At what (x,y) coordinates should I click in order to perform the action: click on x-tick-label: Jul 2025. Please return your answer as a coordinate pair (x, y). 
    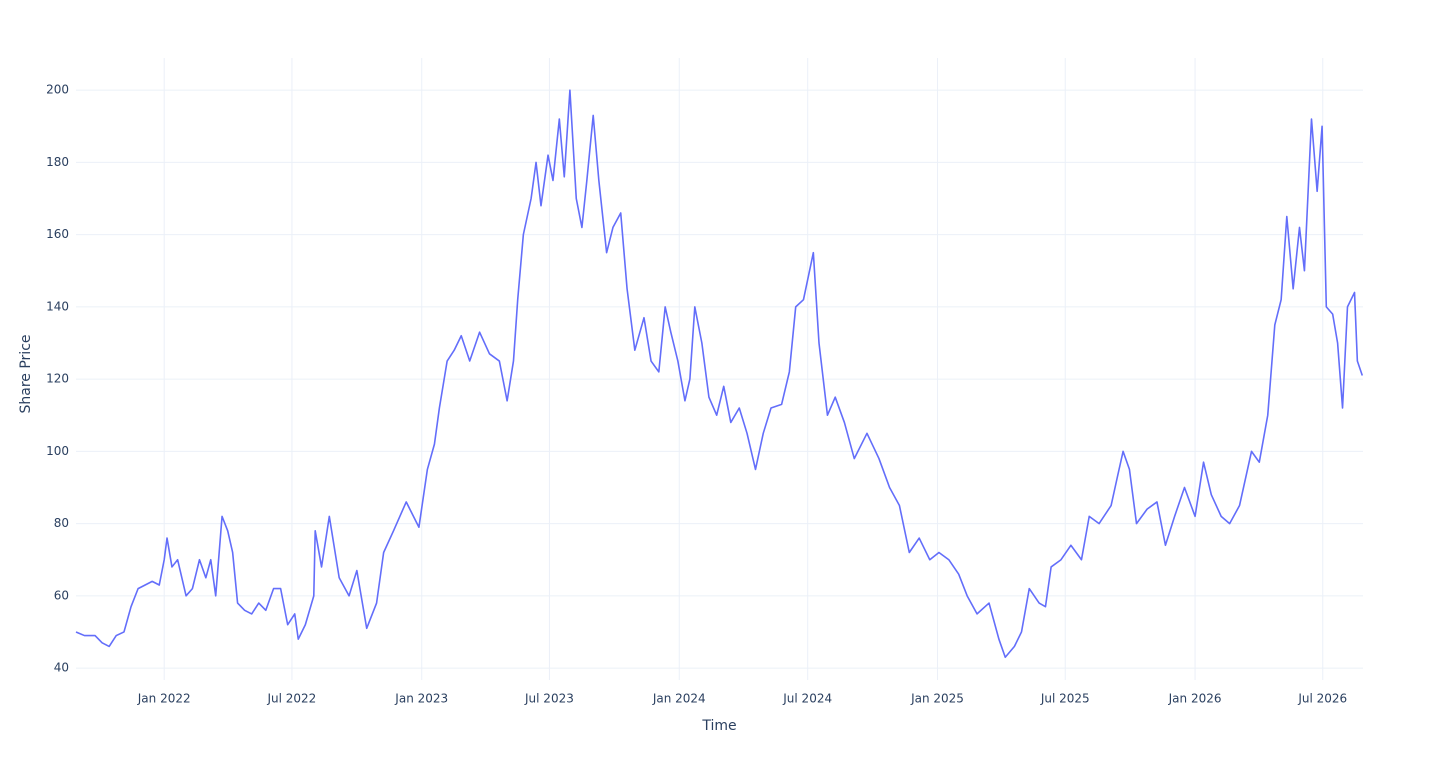
    Looking at the image, I should click on (1065, 699).